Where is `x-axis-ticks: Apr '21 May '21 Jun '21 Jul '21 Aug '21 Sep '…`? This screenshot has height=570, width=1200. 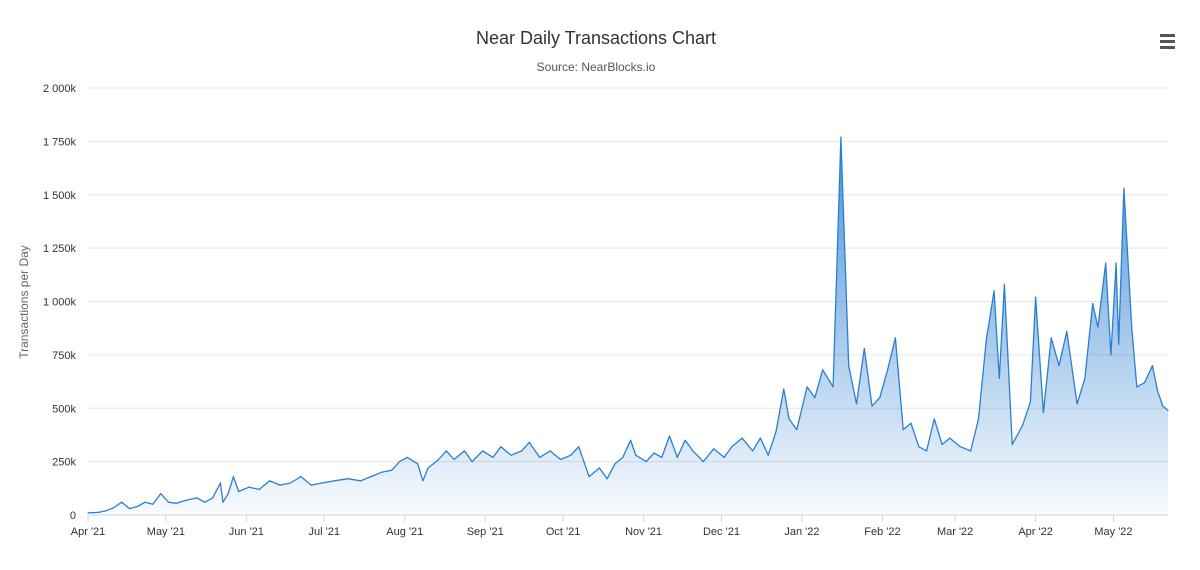
x-axis-ticks: Apr '21 May '21 Jun '21 Jul '21 Aug '21 Sep '… is located at coordinates (619, 526).